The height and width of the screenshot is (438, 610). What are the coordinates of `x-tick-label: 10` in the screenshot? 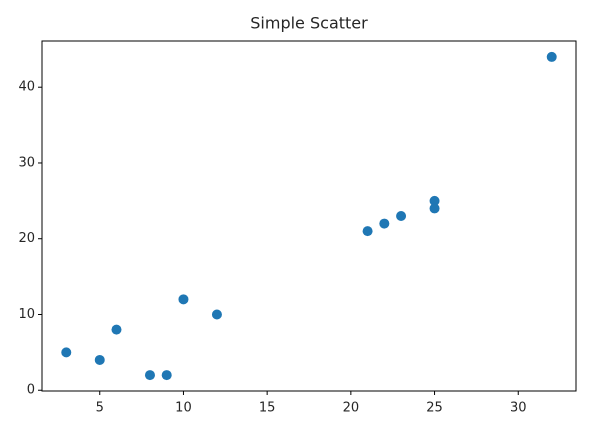 It's located at (183, 408).